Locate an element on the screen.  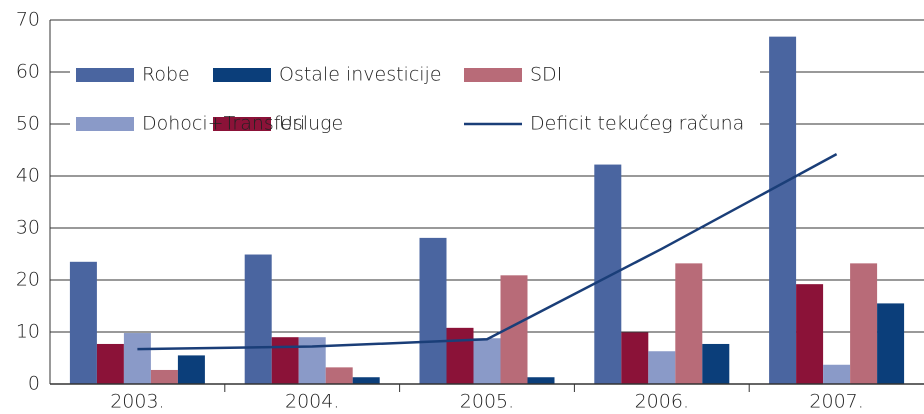
x-tick-label: 2007. is located at coordinates (836, 402).